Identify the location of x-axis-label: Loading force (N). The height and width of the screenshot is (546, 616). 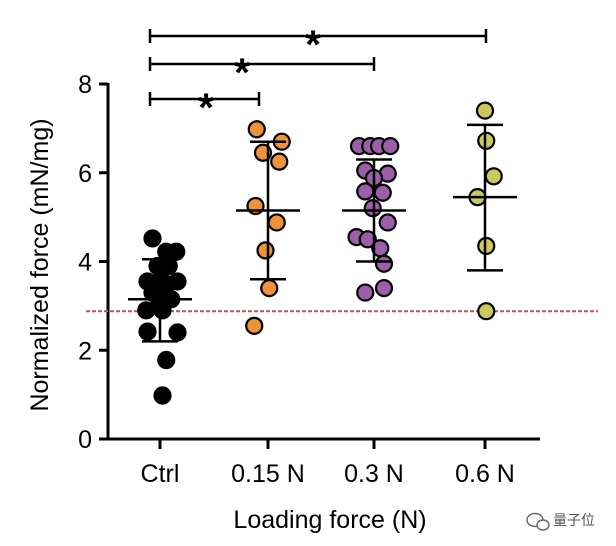
(329, 520).